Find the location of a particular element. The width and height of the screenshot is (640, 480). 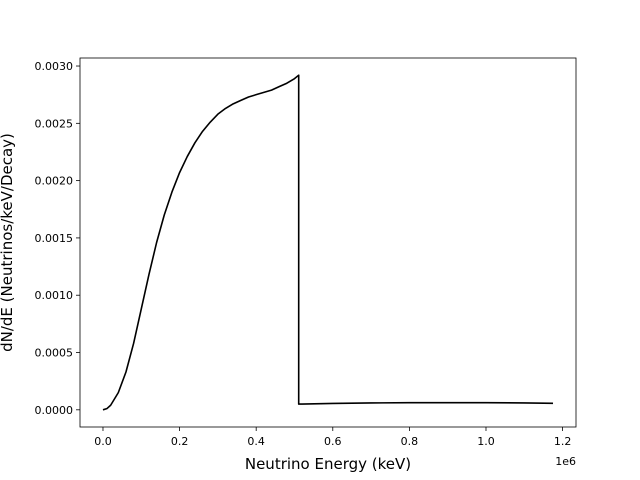

y-tick-label: 0.0020 is located at coordinates (54, 181).